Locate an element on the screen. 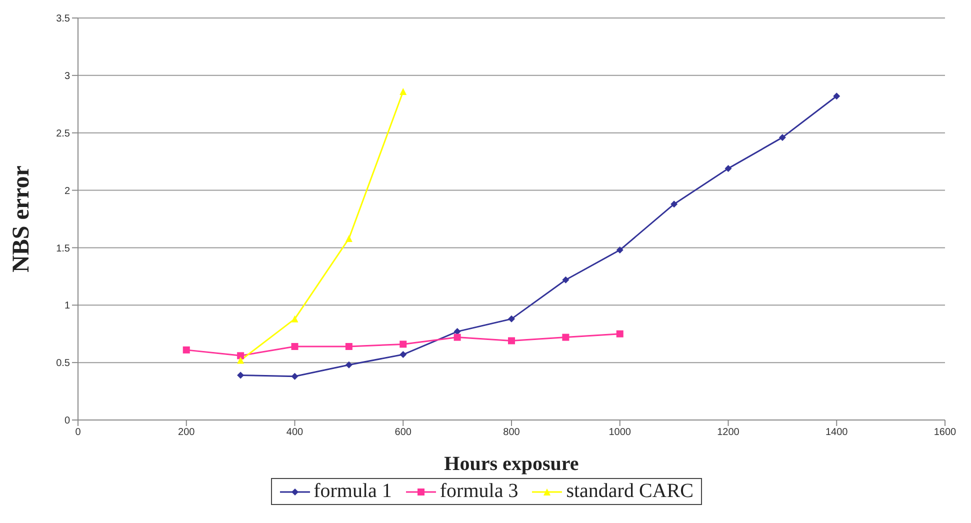 This screenshot has height=523, width=971. y-tick-label: 2.5 is located at coordinates (63, 134).